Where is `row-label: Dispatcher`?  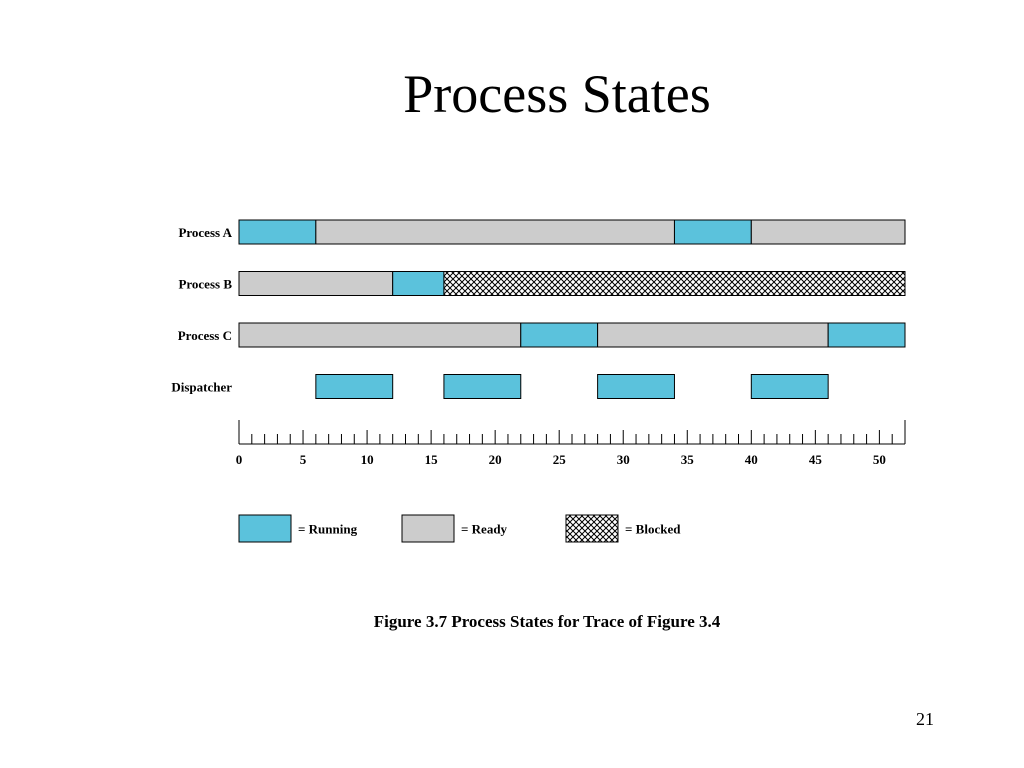 row-label: Dispatcher is located at coordinates (201, 387).